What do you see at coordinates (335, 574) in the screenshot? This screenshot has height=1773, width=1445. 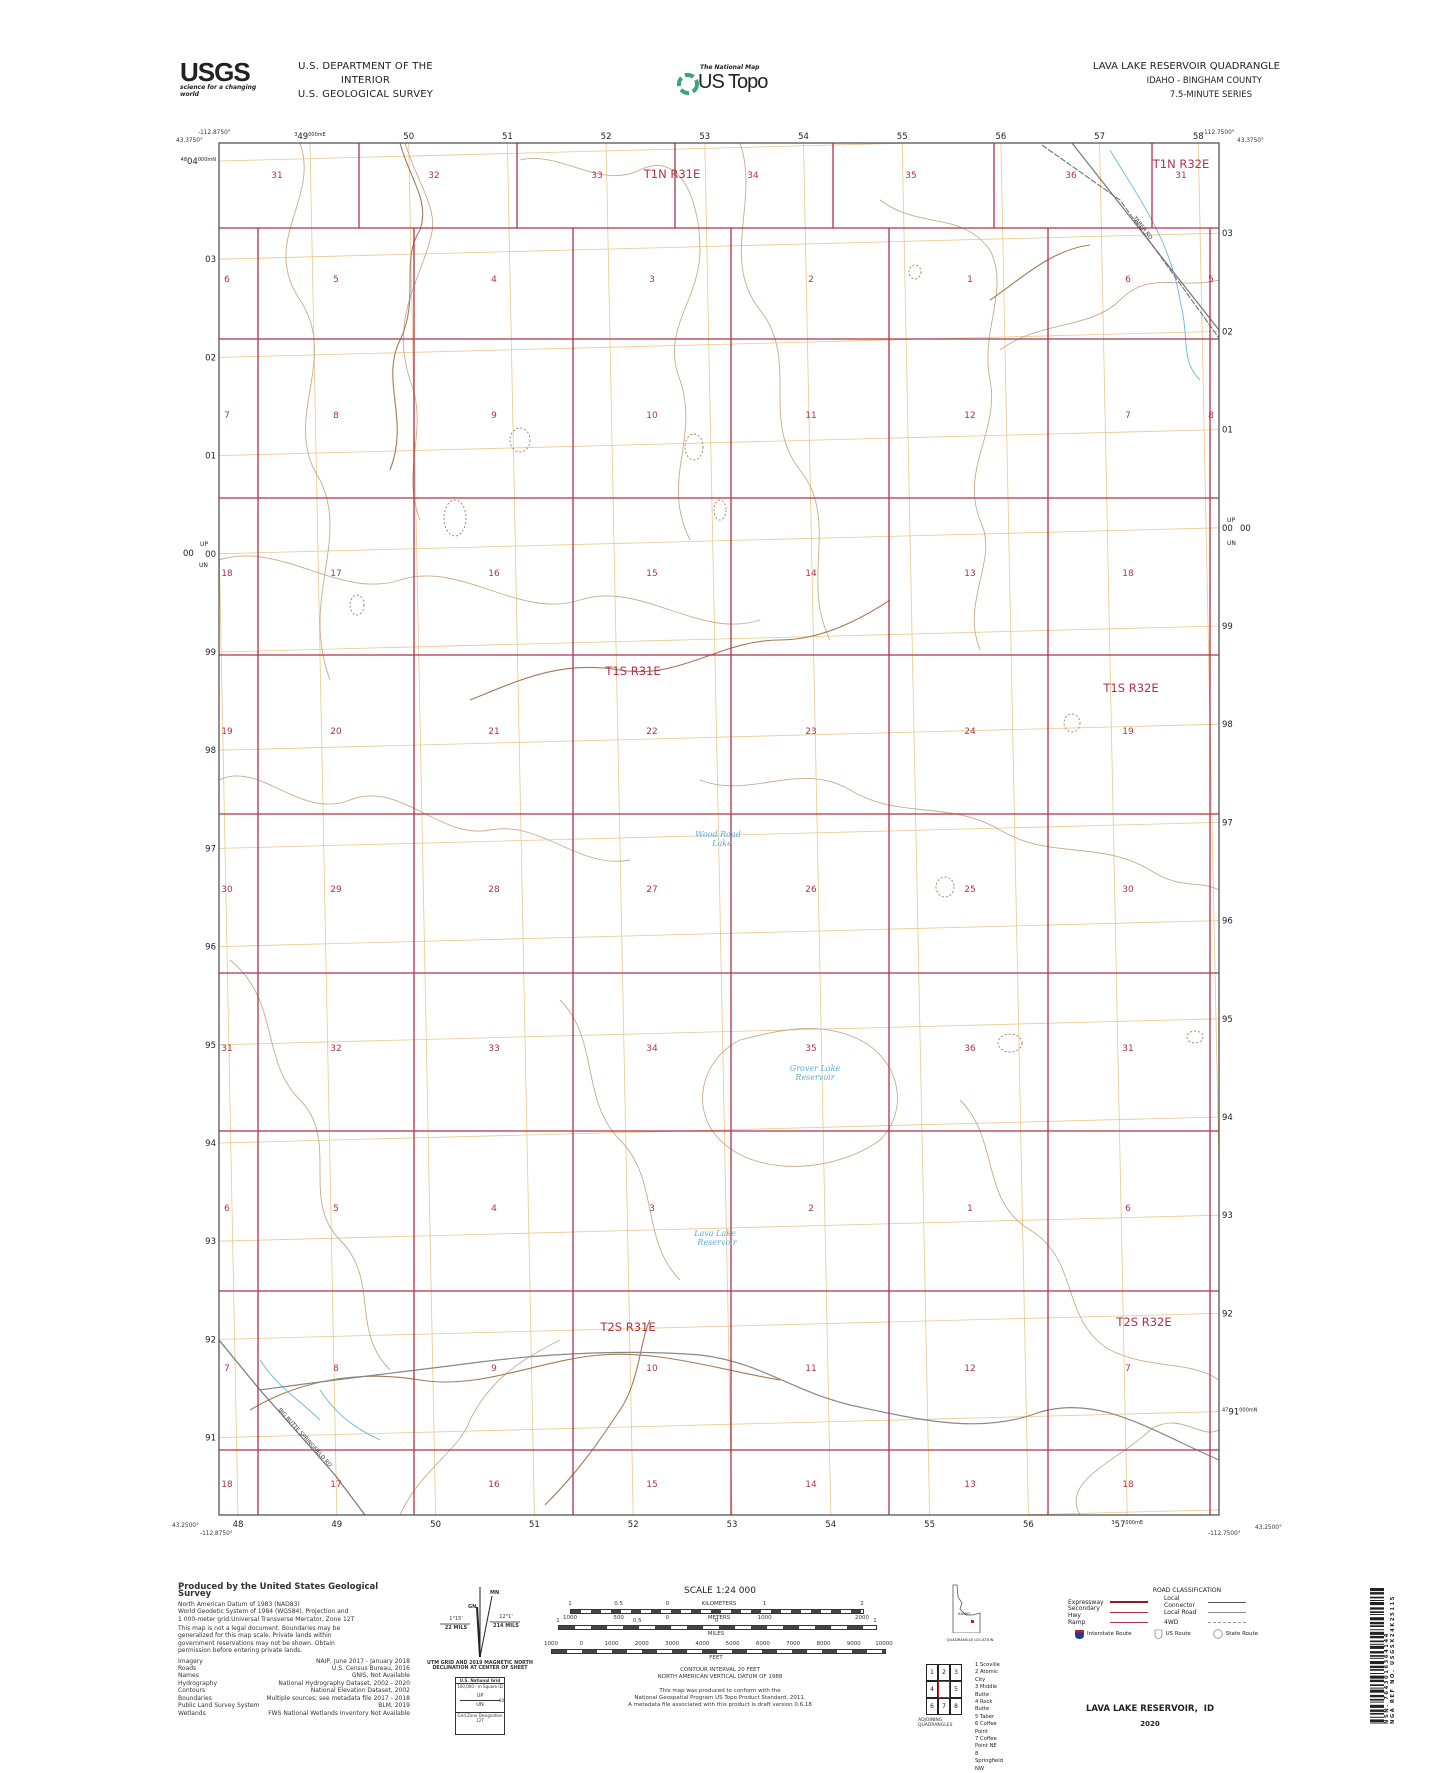 I see `section-number: 17` at bounding box center [335, 574].